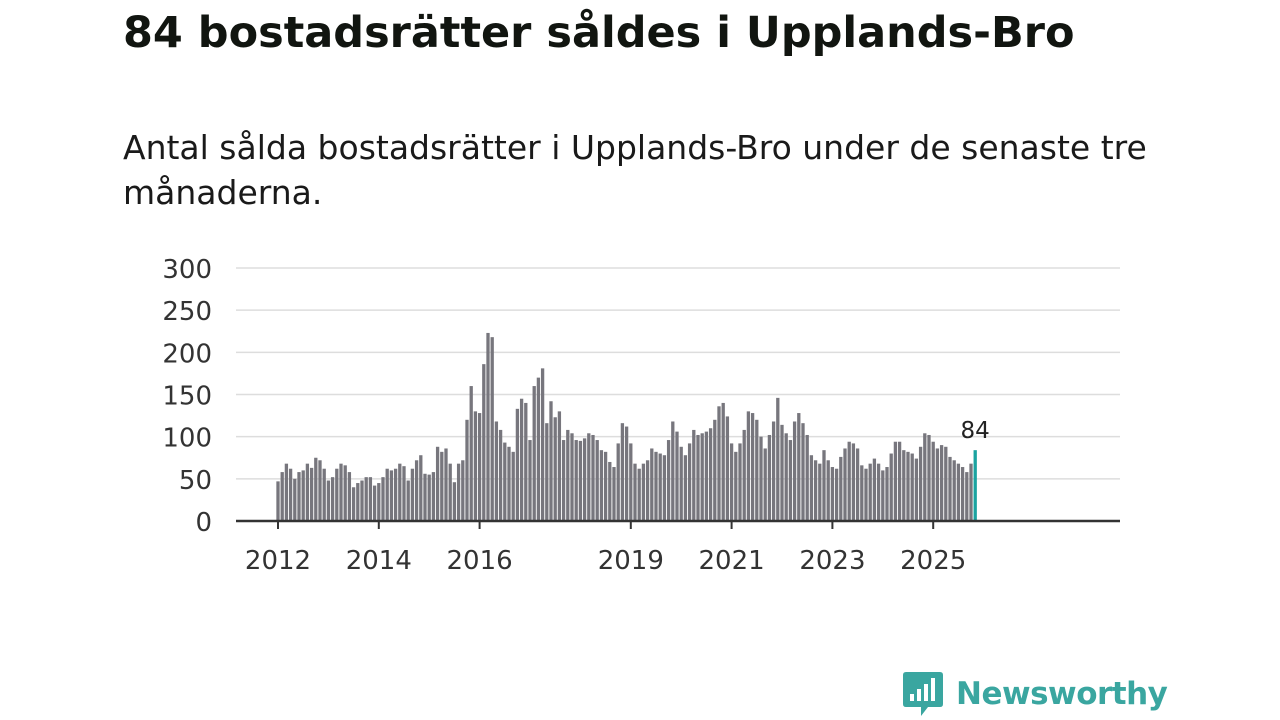 The width and height of the screenshot is (1280, 720). Describe the element at coordinates (379, 561) in the screenshot. I see `x-tick-label: 2014` at that location.